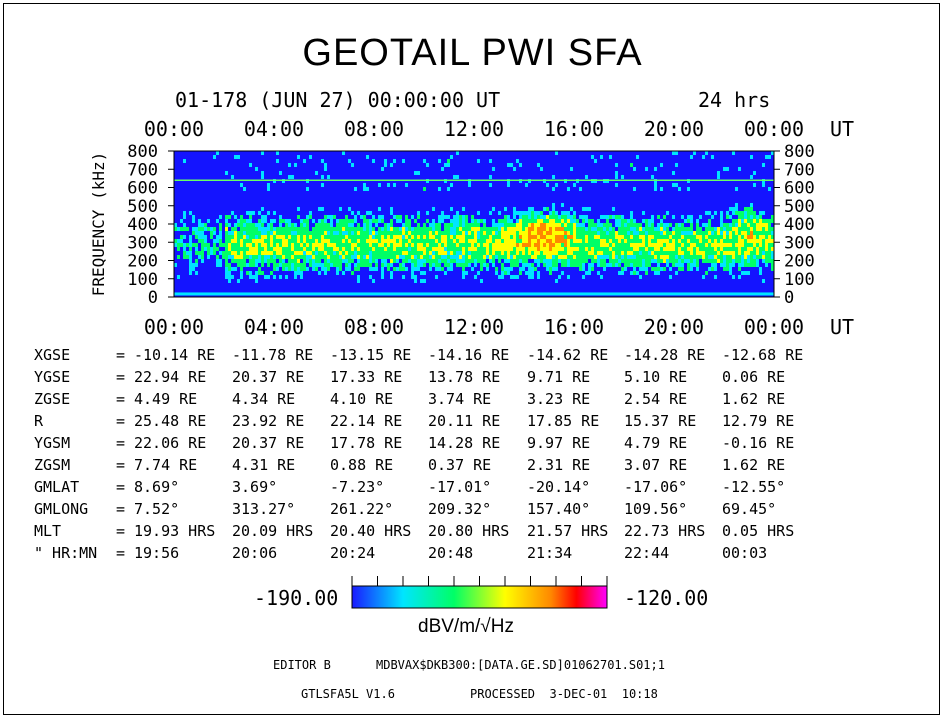 Image resolution: width=945 pixels, height=720 pixels. I want to click on param-value: 0.06 RE, so click(754, 377).